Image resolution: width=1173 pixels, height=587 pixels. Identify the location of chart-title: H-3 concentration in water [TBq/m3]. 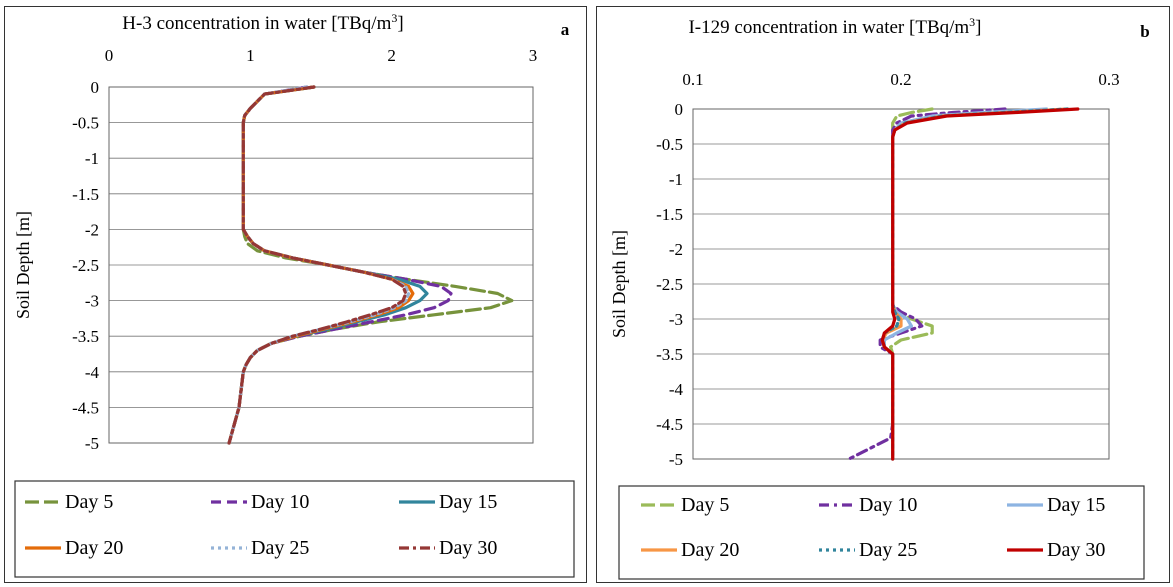
(262, 22).